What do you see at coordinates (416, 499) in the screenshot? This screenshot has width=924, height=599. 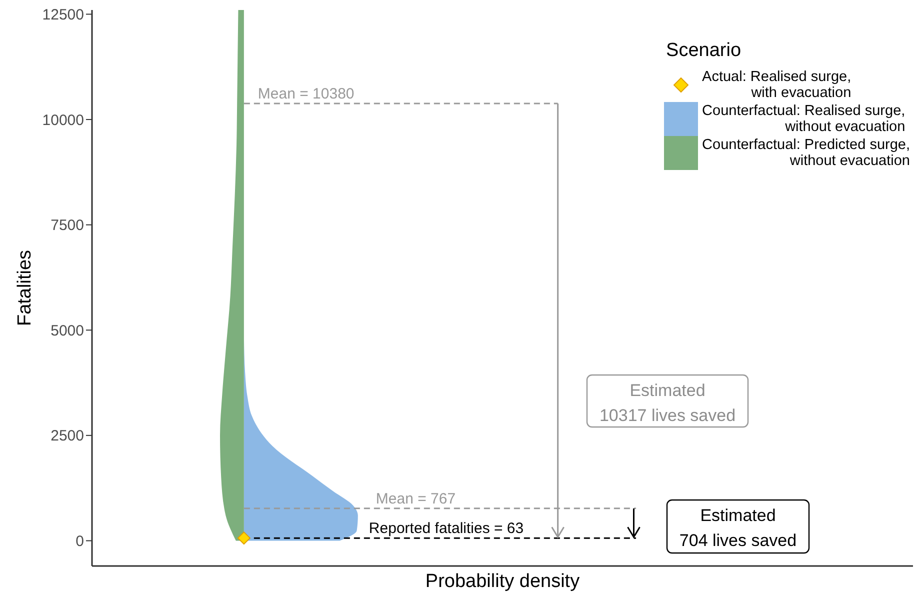 I see `ref-line-label: Mean = 767` at bounding box center [416, 499].